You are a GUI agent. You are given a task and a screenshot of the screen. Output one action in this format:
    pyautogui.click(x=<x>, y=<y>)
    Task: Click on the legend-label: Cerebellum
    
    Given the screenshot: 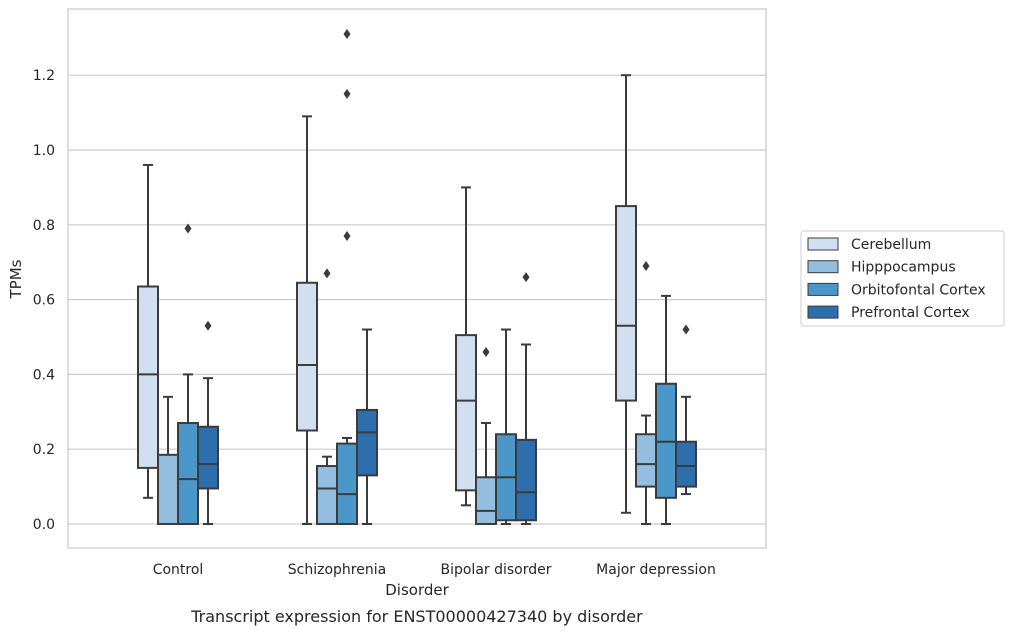 What is the action you would take?
    pyautogui.click(x=891, y=245)
    